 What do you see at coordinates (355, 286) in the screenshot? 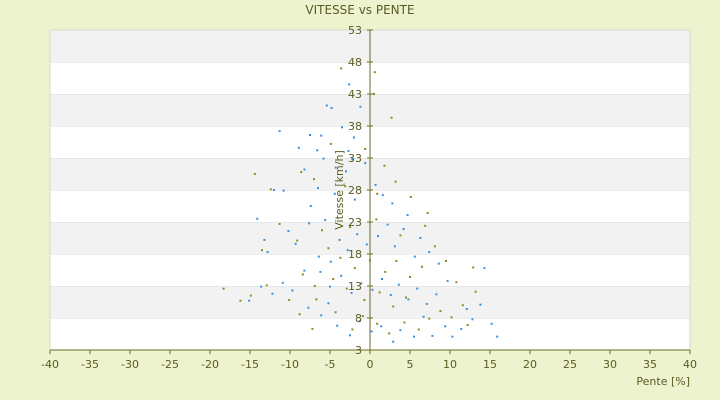
I see `y-tick-label: 13` at bounding box center [355, 286].